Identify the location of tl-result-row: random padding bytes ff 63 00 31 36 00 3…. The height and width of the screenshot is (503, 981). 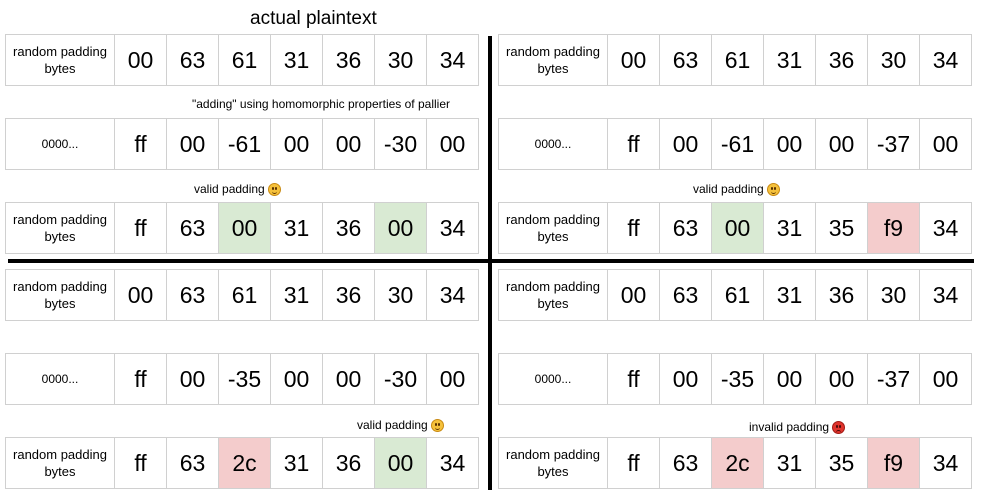
(242, 228).